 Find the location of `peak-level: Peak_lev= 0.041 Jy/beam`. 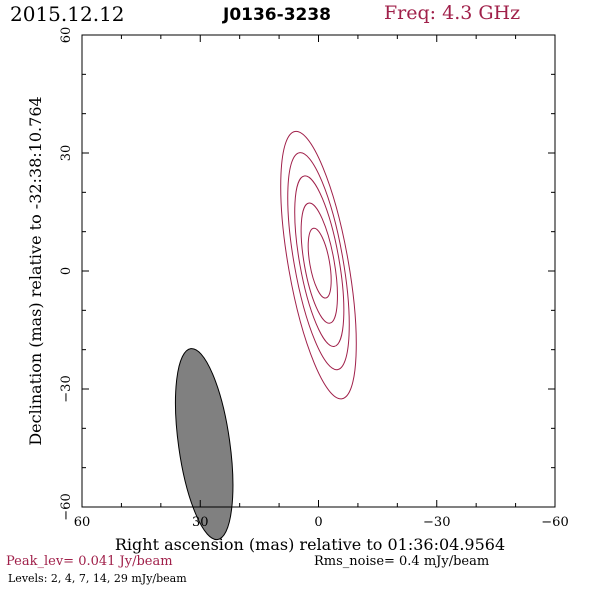

peak-level: Peak_lev= 0.041 Jy/beam is located at coordinates (89, 561).